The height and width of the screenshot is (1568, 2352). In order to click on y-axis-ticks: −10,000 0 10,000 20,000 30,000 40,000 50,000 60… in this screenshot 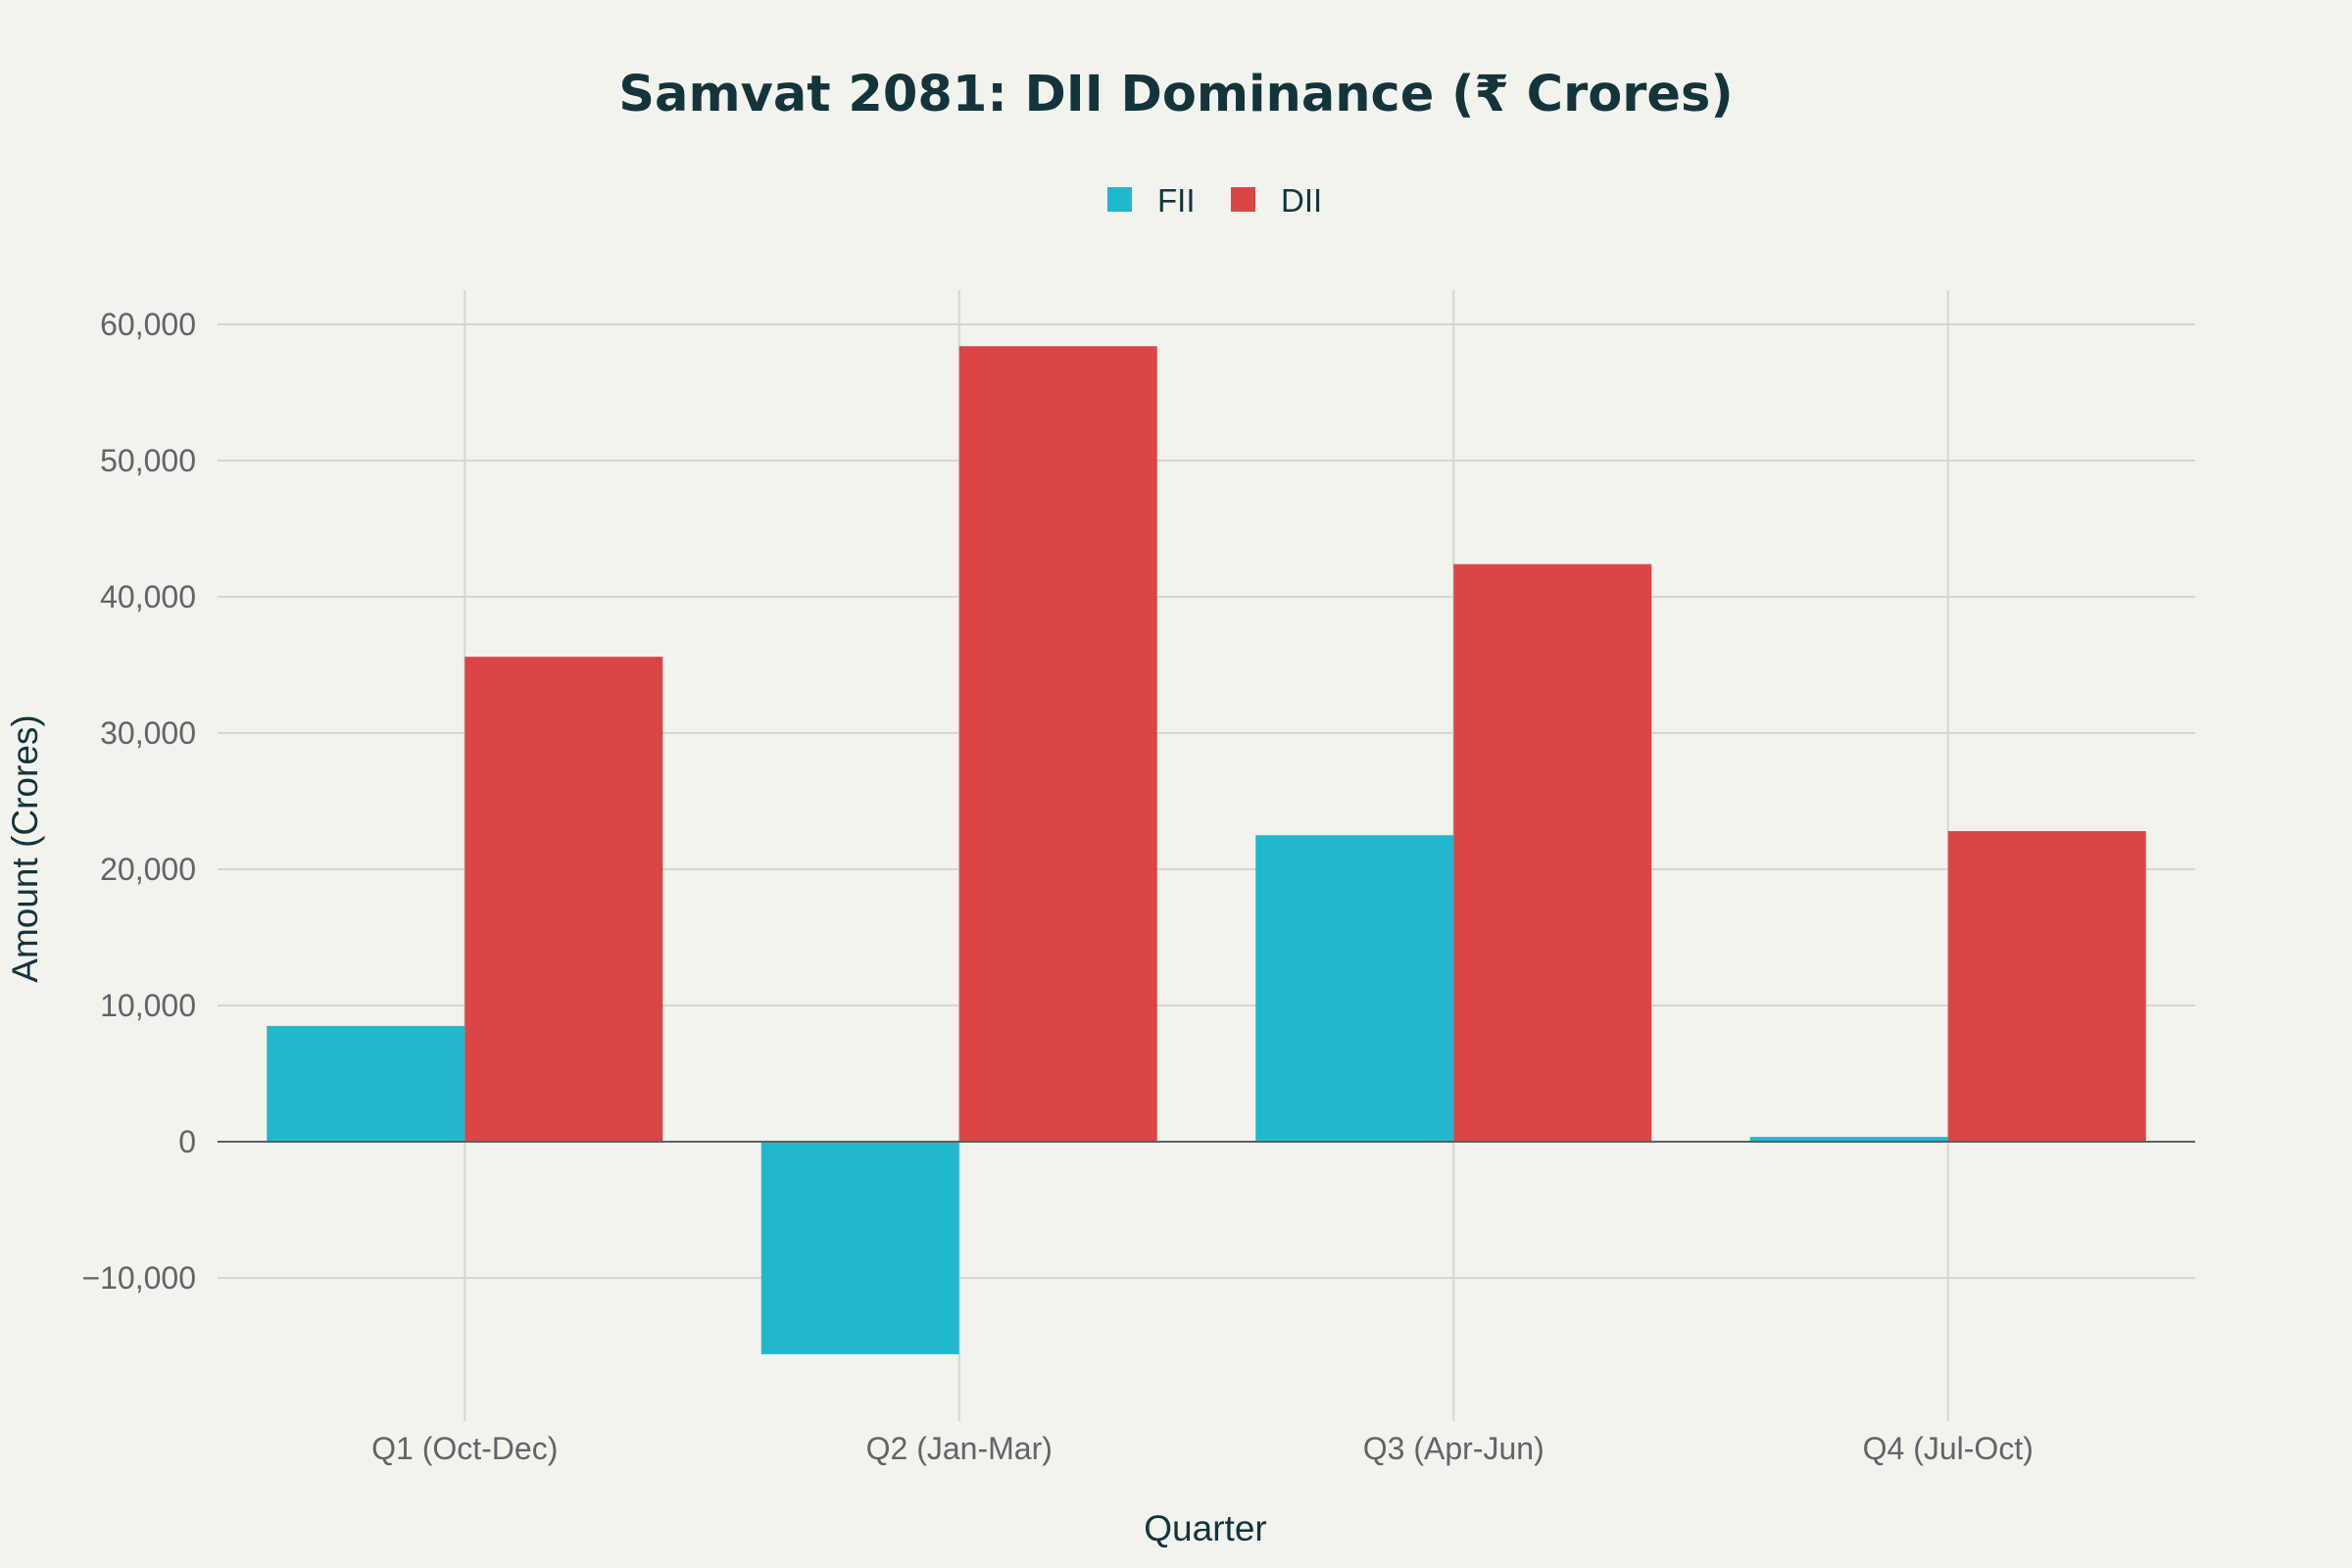, I will do `click(138, 801)`.